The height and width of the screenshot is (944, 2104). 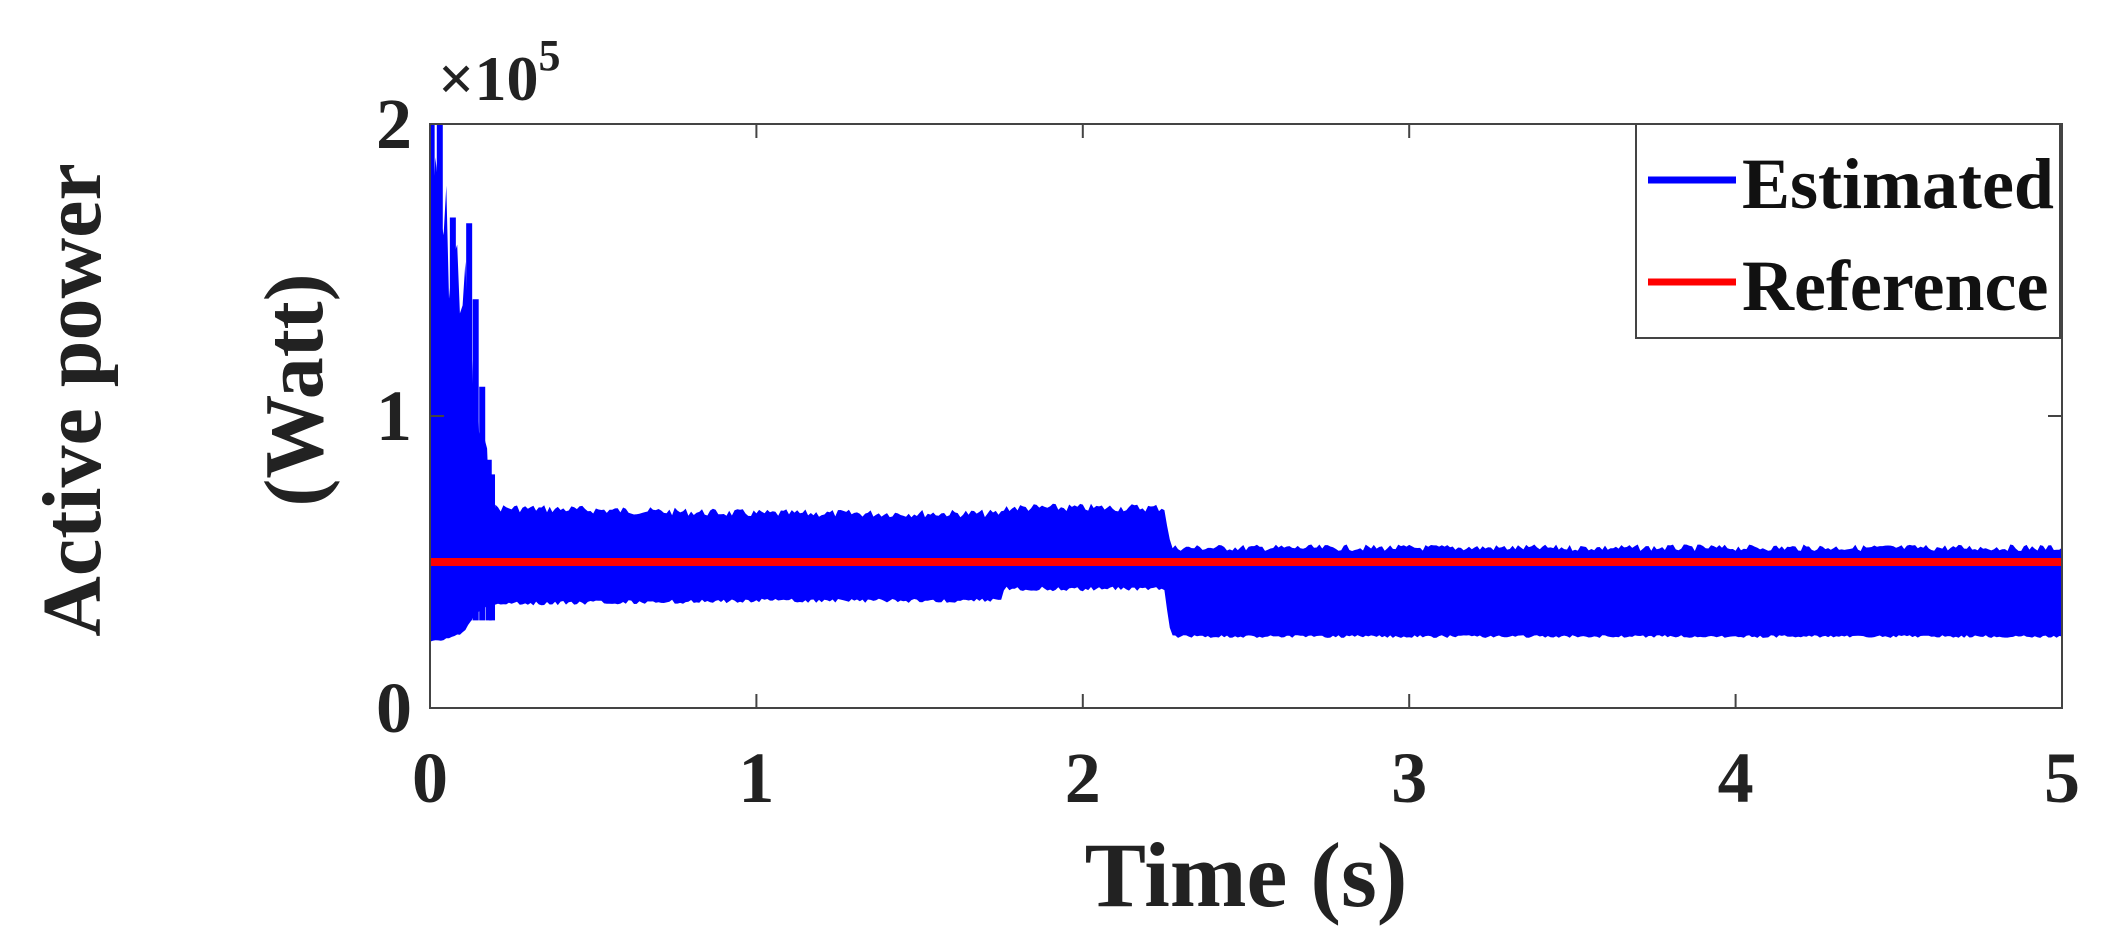 What do you see at coordinates (756, 778) in the screenshot?
I see `x-tick-label: 1` at bounding box center [756, 778].